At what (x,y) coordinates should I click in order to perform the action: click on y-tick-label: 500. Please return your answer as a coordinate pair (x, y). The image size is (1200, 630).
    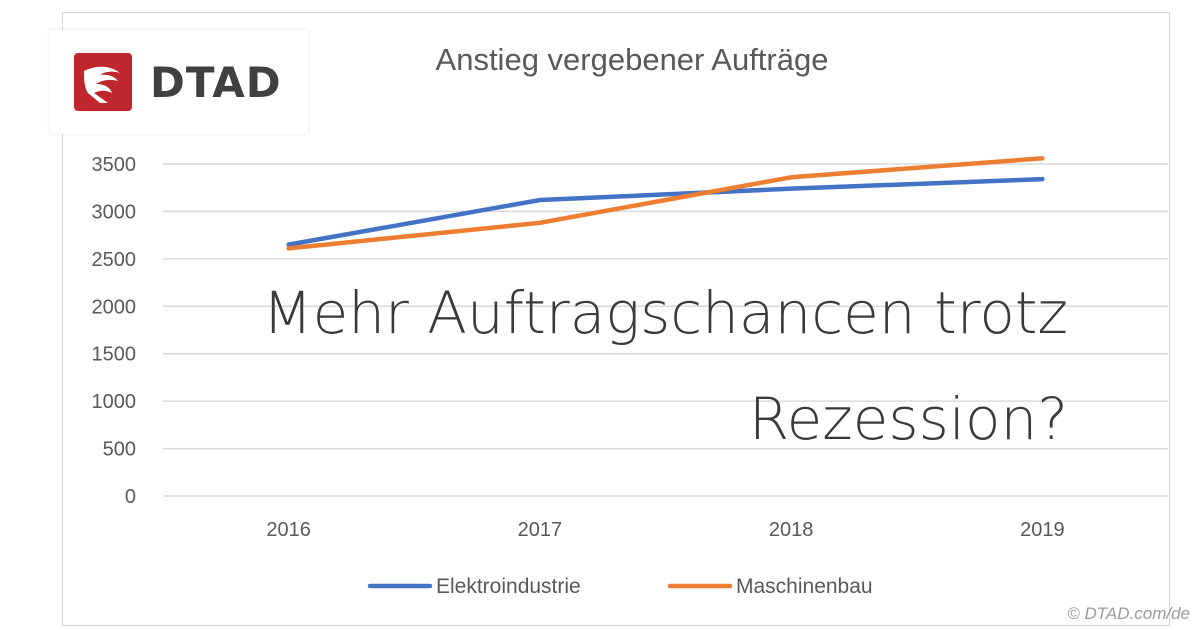
    Looking at the image, I should click on (119, 450).